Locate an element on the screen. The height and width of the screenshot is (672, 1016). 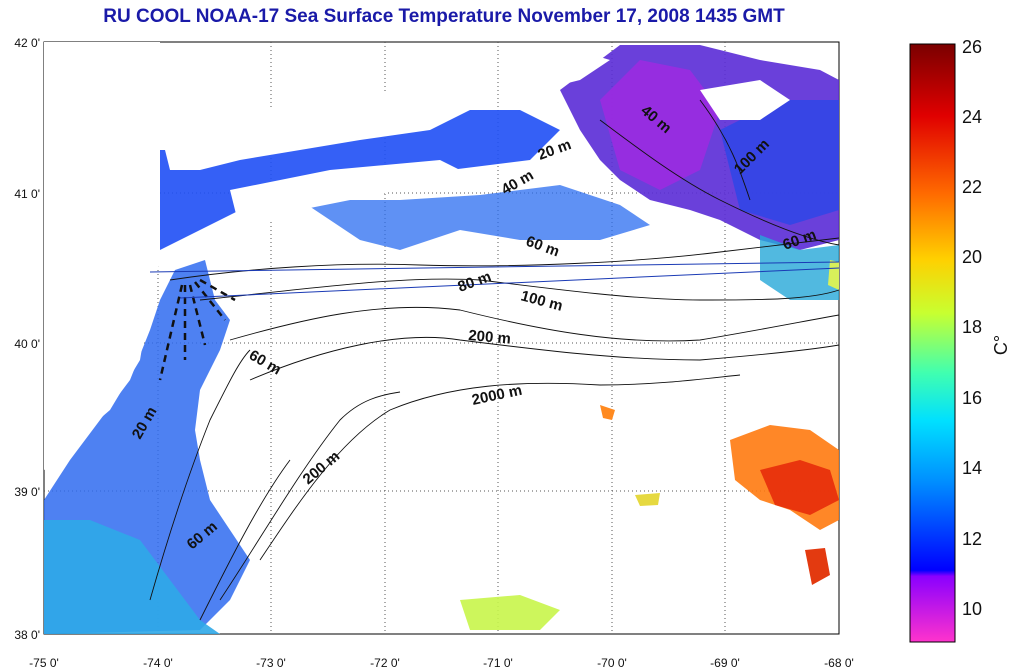
lon-tick-label: -75 0' is located at coordinates (44, 663).